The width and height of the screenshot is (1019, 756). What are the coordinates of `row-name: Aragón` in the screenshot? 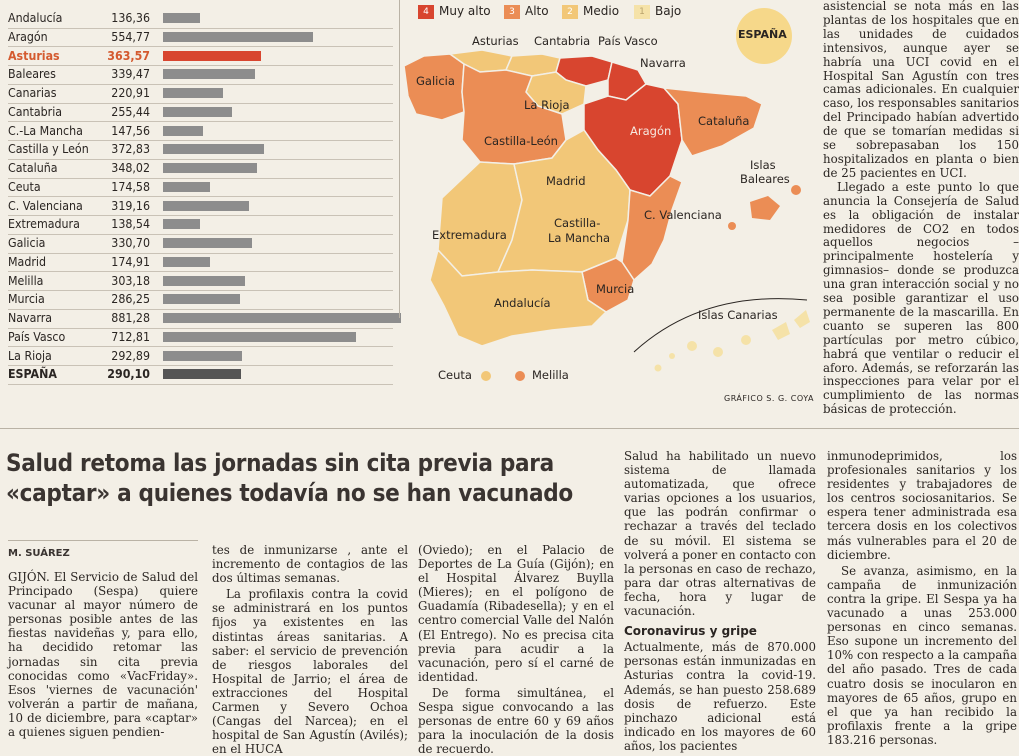 It's located at (28, 36).